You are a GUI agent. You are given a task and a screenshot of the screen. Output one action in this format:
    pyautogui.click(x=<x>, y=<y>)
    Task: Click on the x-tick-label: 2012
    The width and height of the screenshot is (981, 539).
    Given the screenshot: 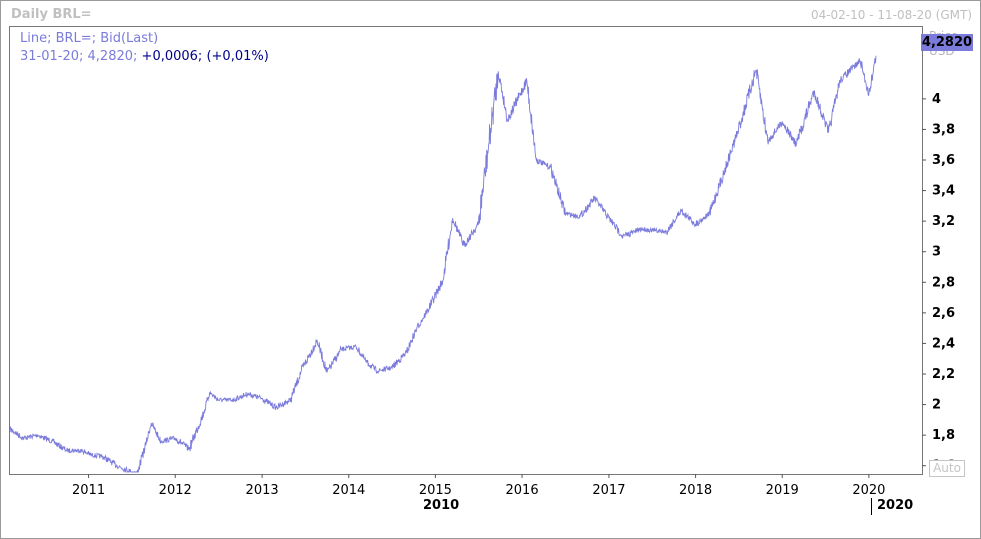 What is the action you would take?
    pyautogui.click(x=175, y=490)
    